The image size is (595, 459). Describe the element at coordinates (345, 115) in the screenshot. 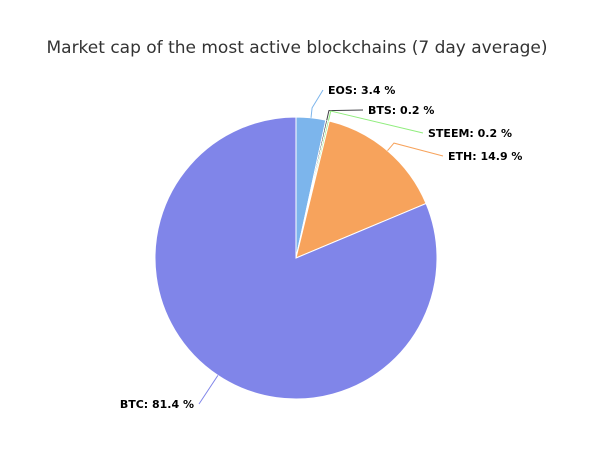

I see `connector-bts` at that location.